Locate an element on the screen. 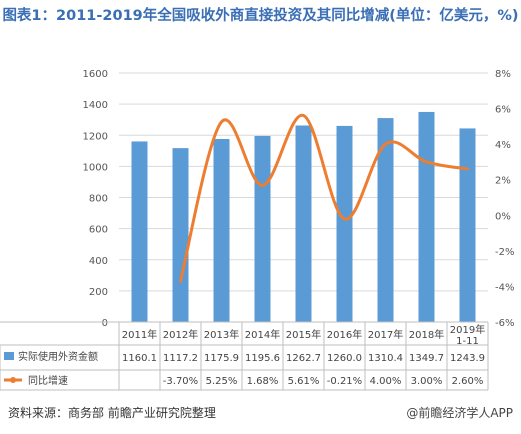 This screenshot has width=521, height=434. legend-label-line: 同比增速 is located at coordinates (48, 380).